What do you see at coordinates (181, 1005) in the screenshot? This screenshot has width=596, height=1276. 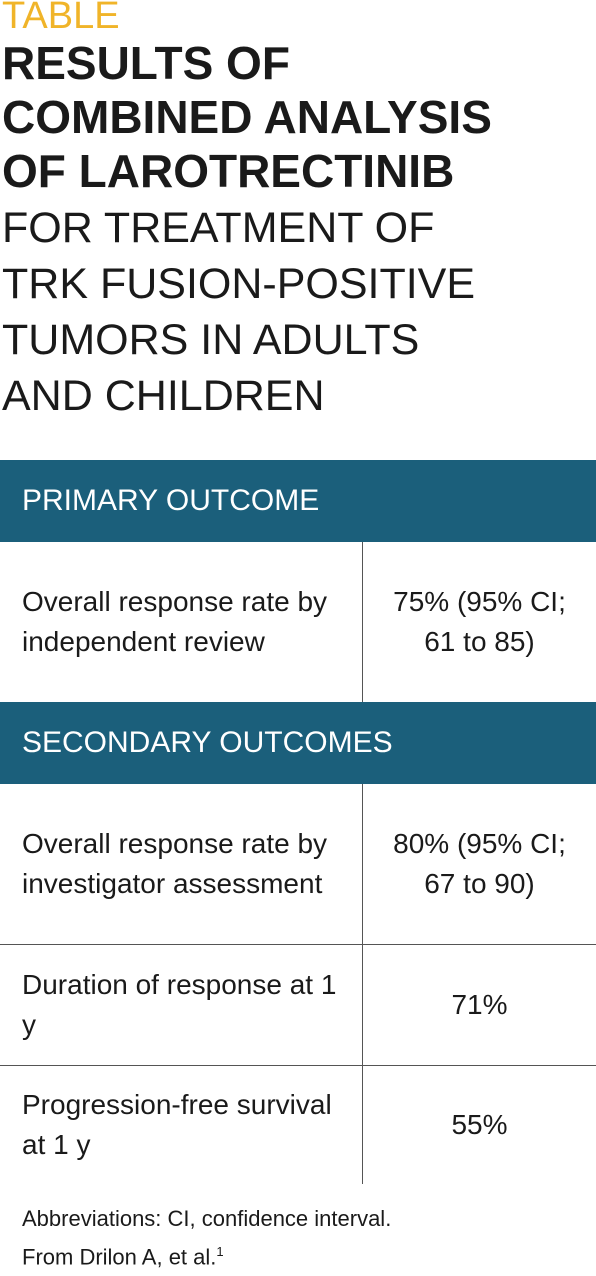 I see `measure-cell: Duration of response at 1 y` at bounding box center [181, 1005].